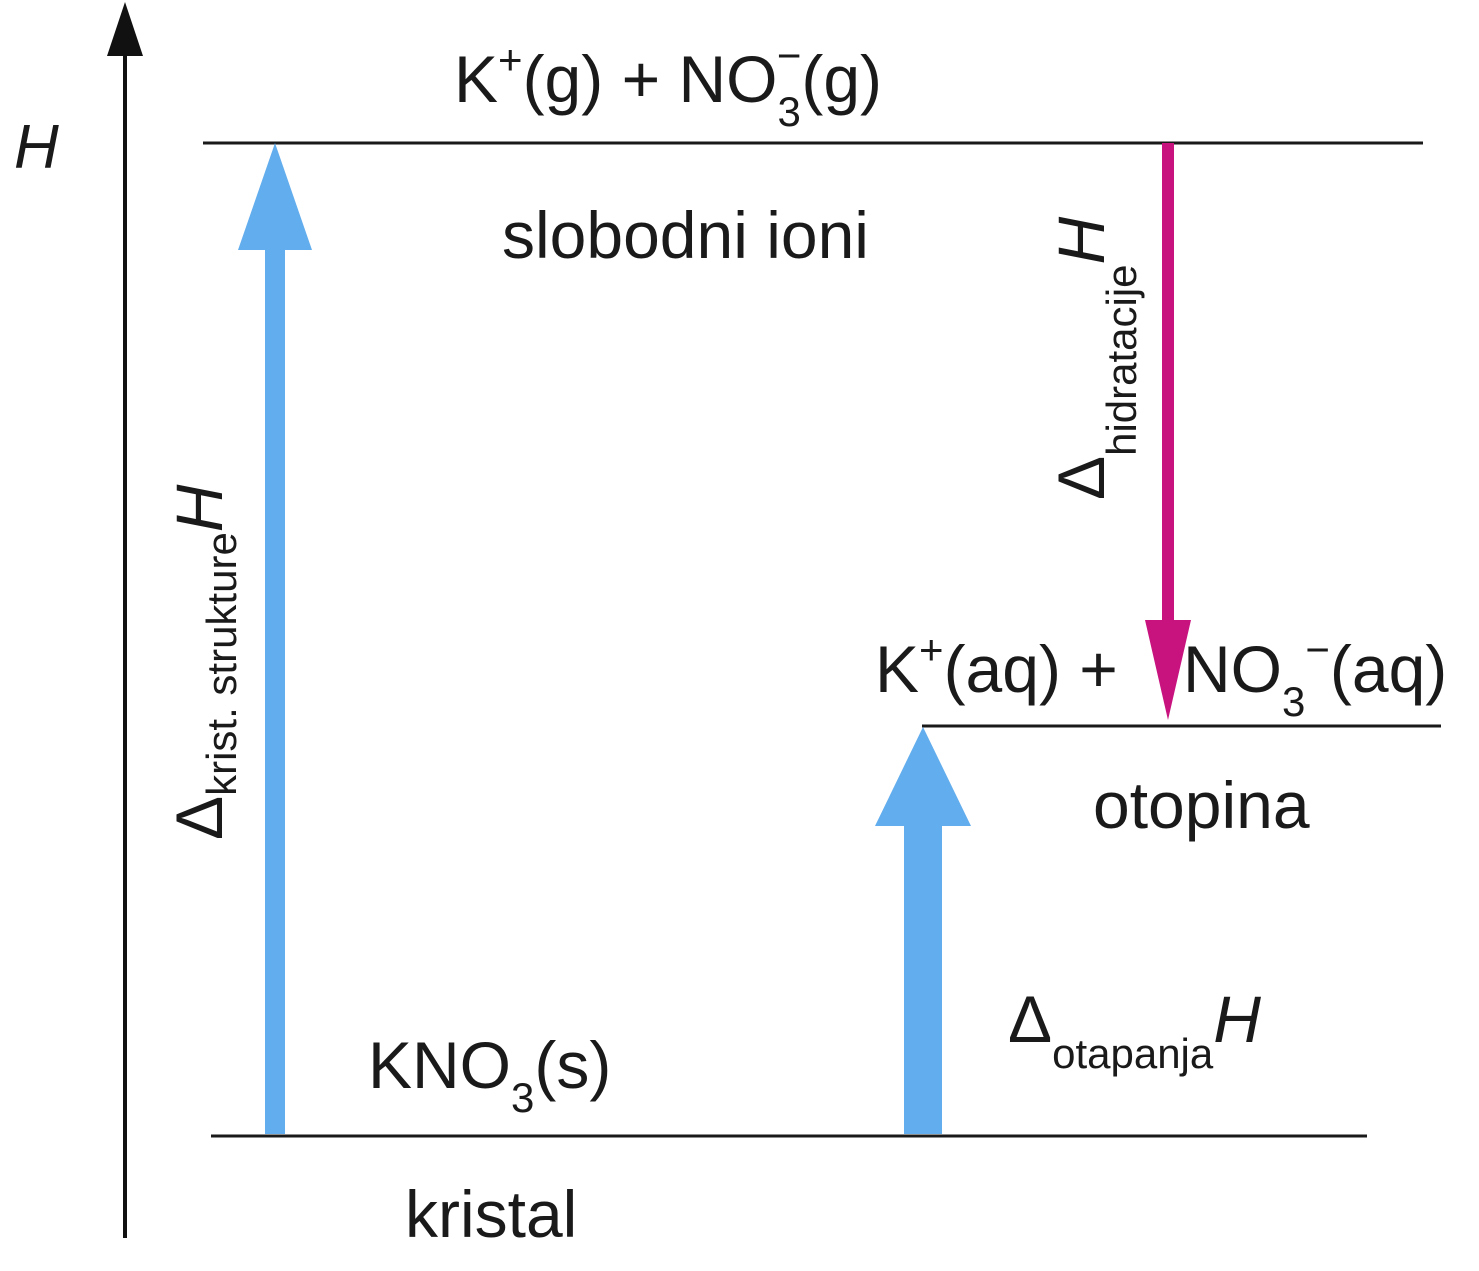 The image size is (1479, 1271). I want to click on crystal-description: kristal, so click(491, 1214).